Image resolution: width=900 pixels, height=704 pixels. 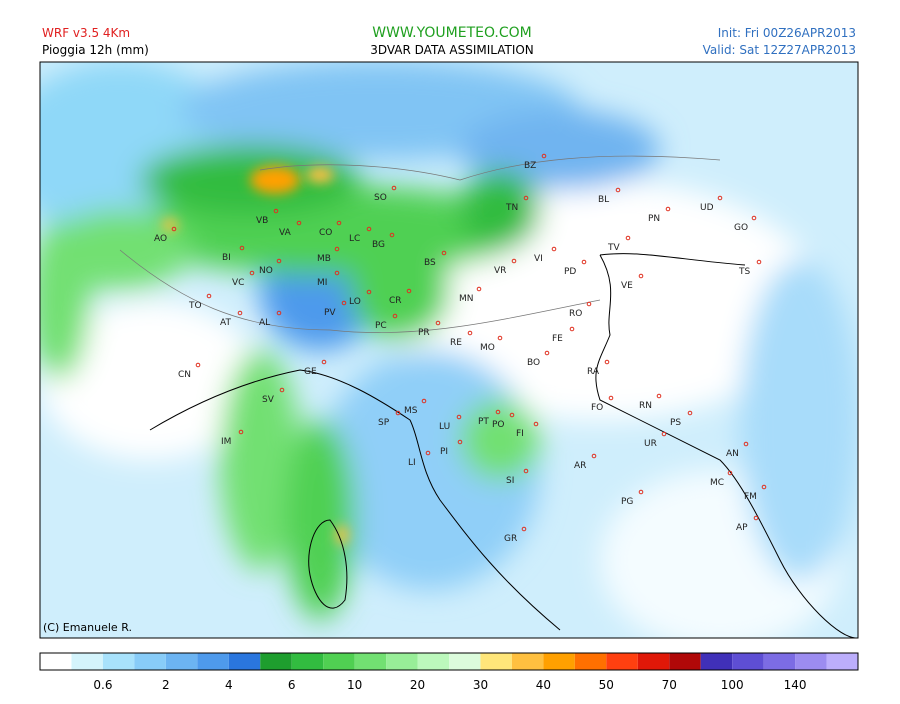 I want to click on site-label: WWW.YOUMETEO.COM, so click(x=452, y=33).